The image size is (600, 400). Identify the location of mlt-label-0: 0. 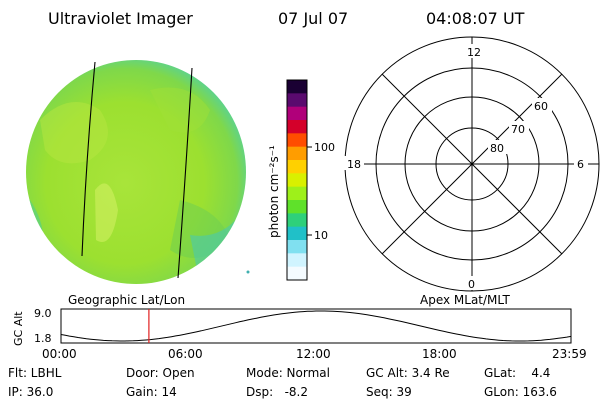
(471, 284).